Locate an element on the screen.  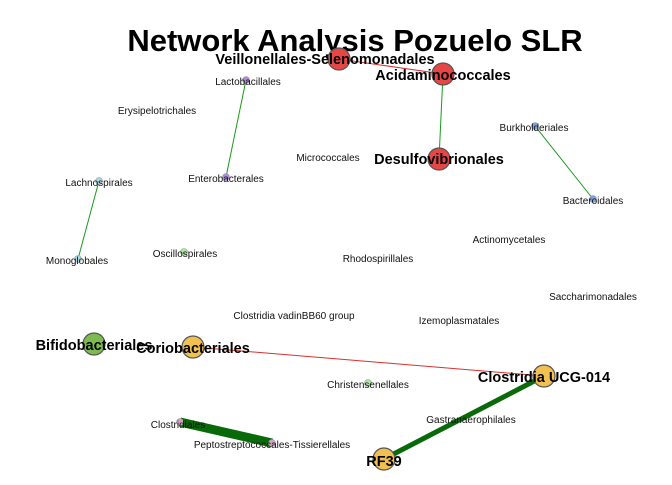
node-enterobacterales is located at coordinates (226, 177).